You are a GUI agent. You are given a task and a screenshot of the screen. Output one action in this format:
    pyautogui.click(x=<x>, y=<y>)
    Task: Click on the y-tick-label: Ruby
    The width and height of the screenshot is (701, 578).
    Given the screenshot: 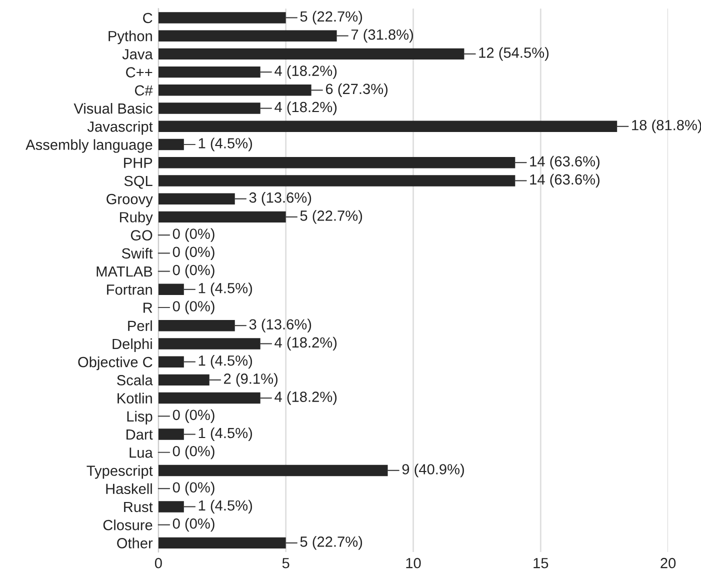 What is the action you would take?
    pyautogui.click(x=136, y=219)
    